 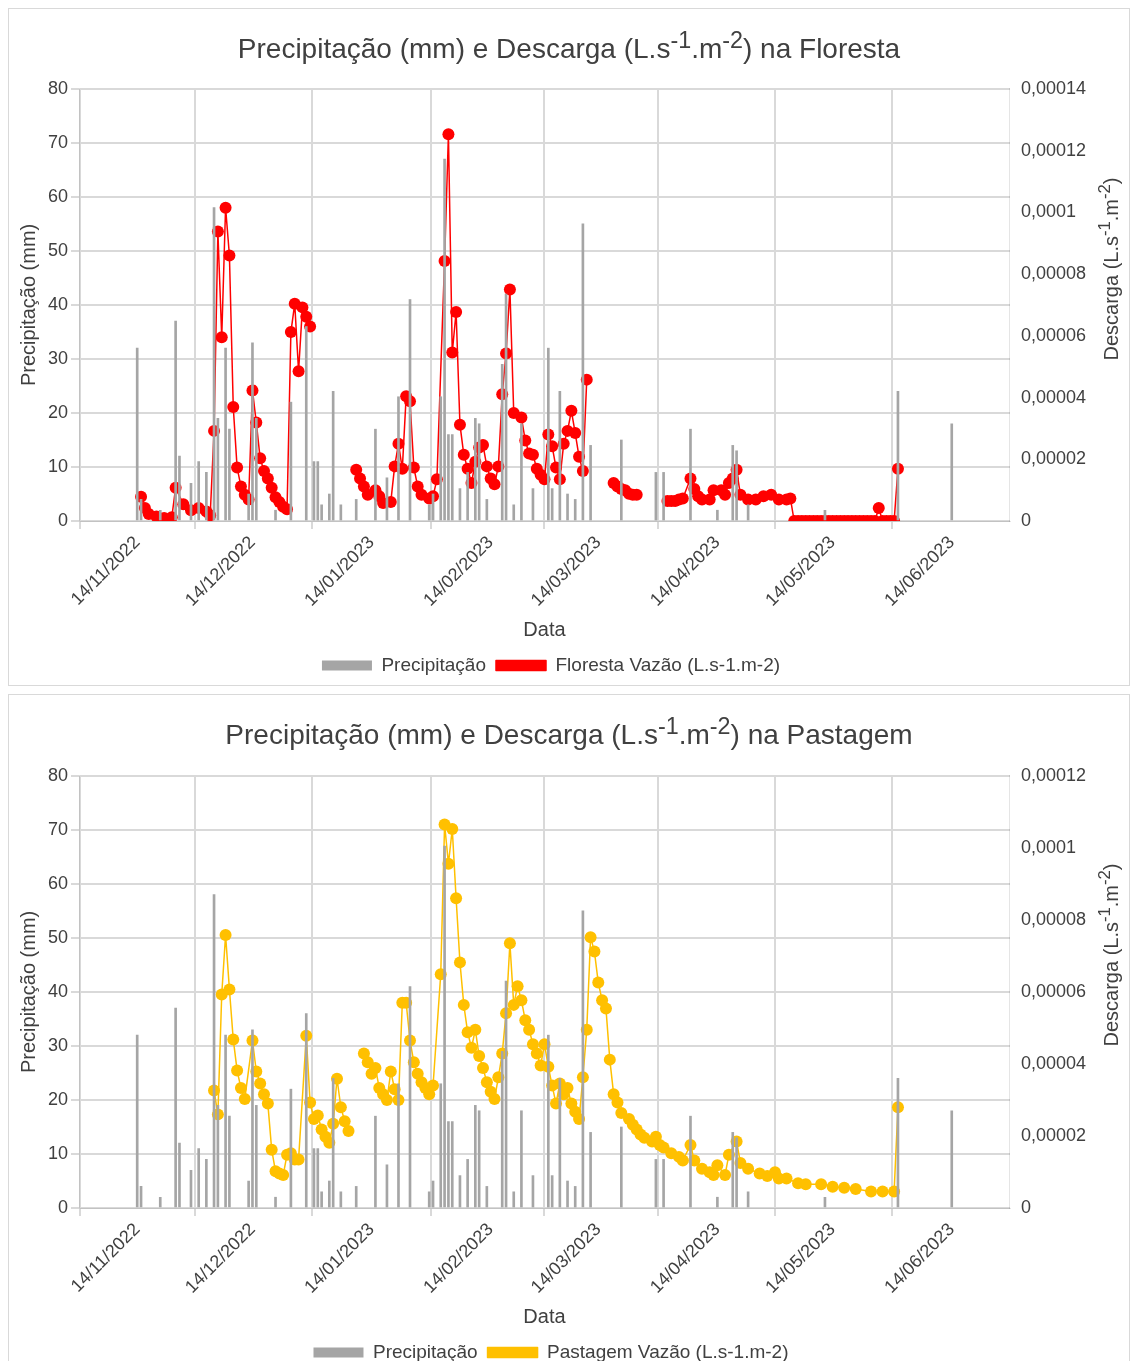 I want to click on y2-tick-label: 0,00014, so click(x=1053, y=88).